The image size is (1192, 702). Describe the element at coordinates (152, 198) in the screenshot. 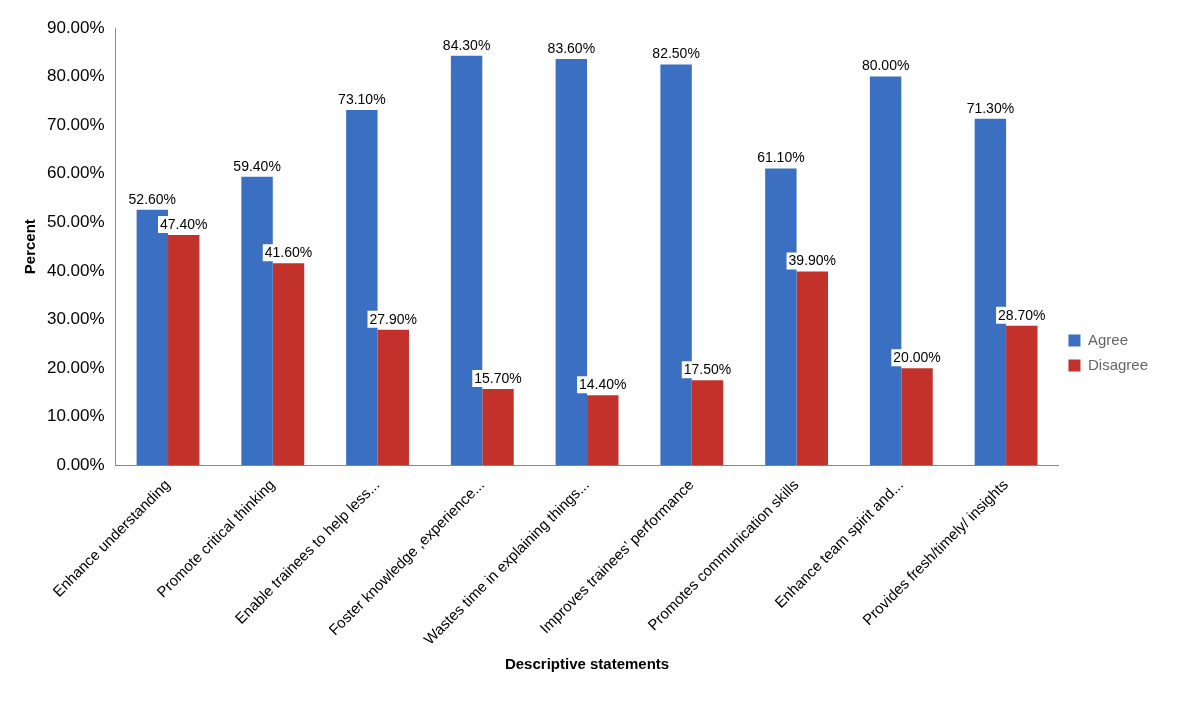

I see `data-label: 52.60%` at that location.